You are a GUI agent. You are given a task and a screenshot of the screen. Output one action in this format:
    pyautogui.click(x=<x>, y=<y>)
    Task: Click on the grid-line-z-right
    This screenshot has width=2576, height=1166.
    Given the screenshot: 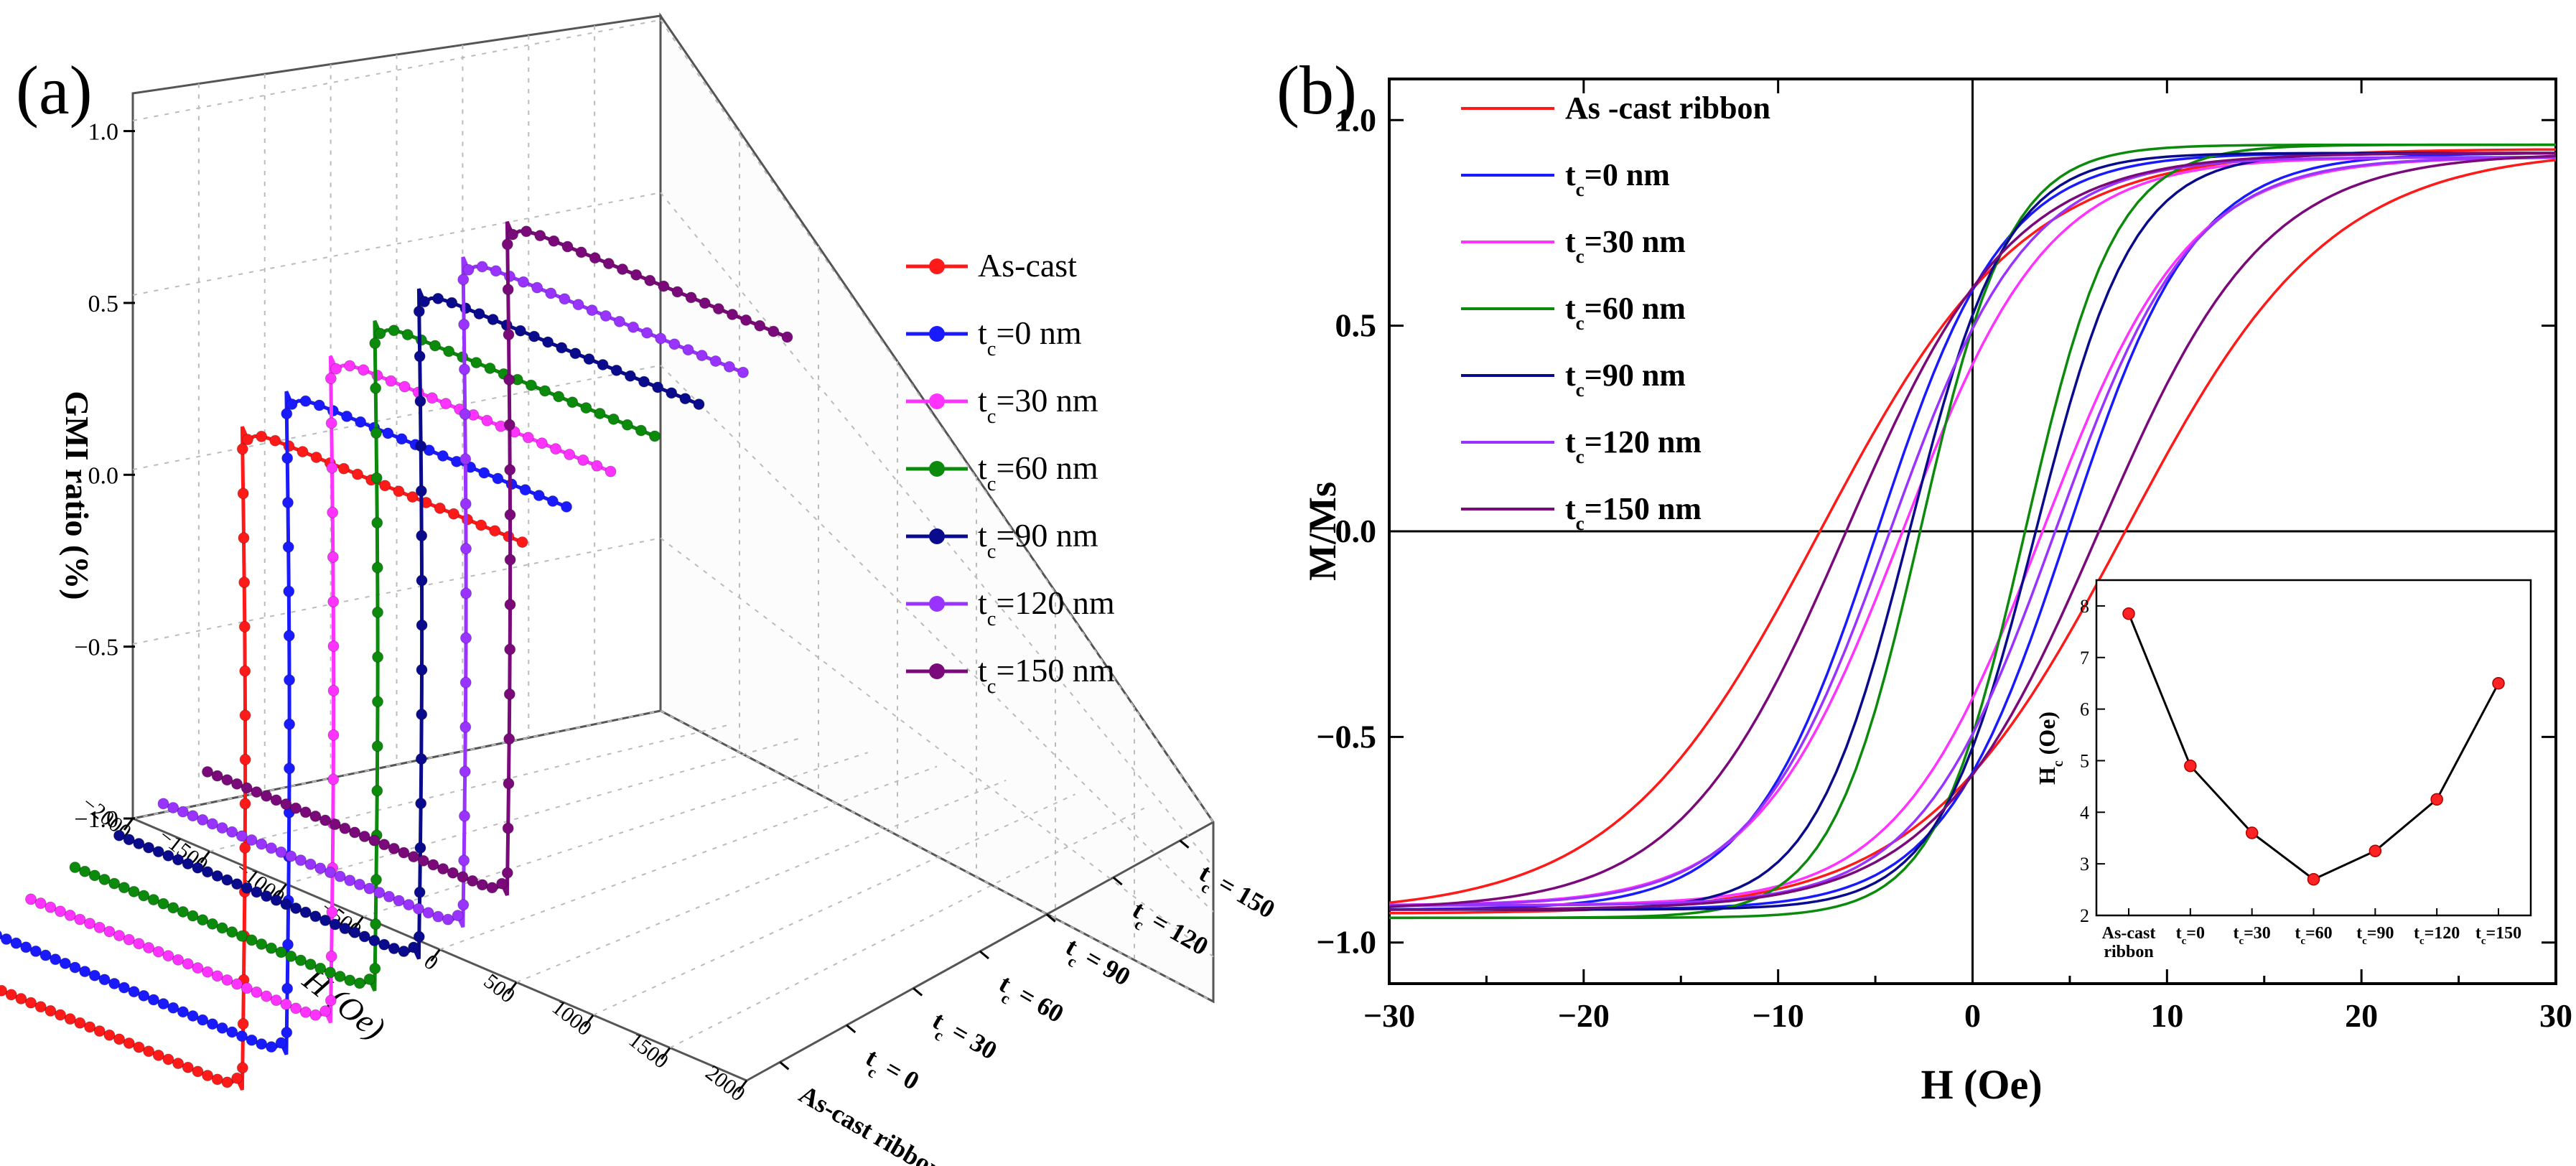 What is the action you would take?
    pyautogui.click(x=937, y=421)
    